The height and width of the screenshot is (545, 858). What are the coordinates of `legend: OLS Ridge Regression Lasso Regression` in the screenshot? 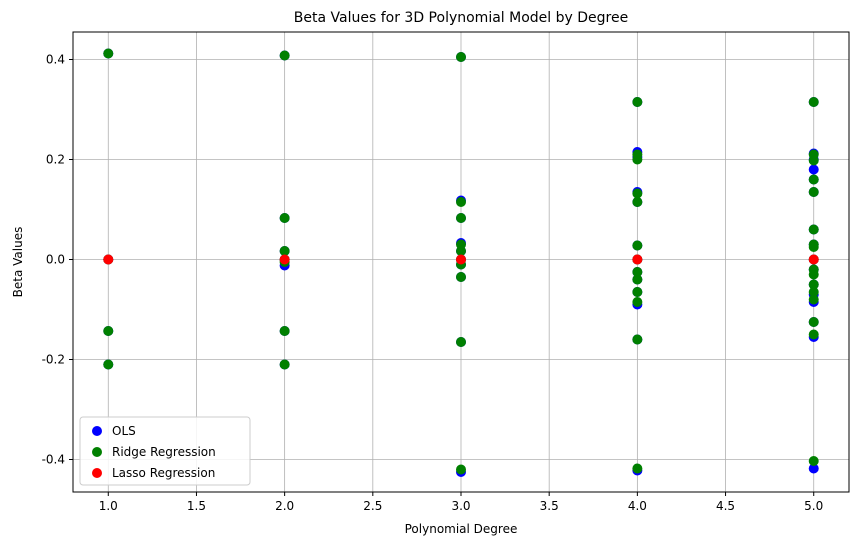 It's located at (165, 451).